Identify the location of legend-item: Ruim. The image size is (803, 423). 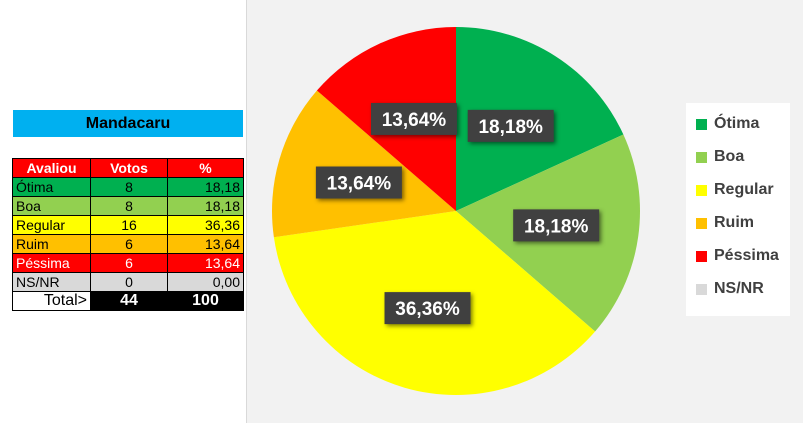
(725, 223).